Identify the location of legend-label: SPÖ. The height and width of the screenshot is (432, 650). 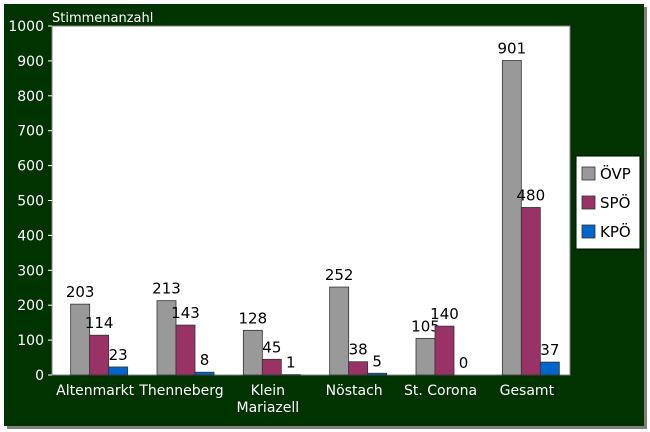
(615, 202).